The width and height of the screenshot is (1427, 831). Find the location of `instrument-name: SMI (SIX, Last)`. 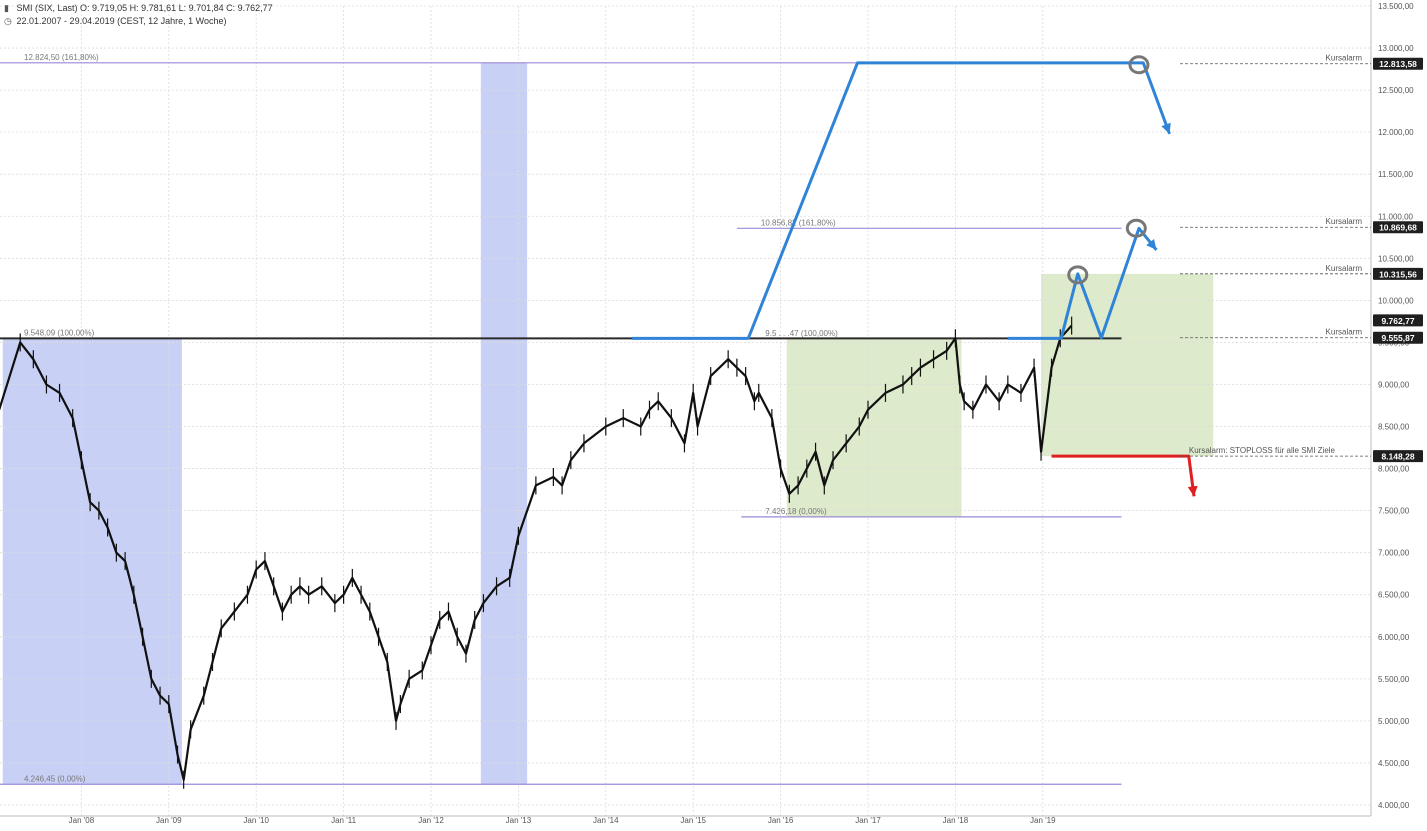

instrument-name: SMI (SIX, Last) is located at coordinates (47, 8).